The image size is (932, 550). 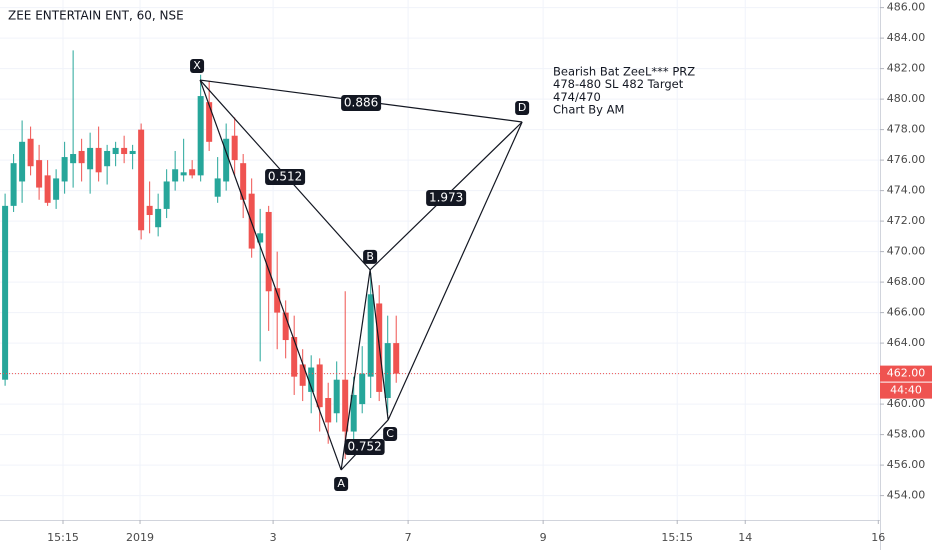 I want to click on annotation: Bearish Bat ZeeL*** PRZ, so click(x=624, y=72).